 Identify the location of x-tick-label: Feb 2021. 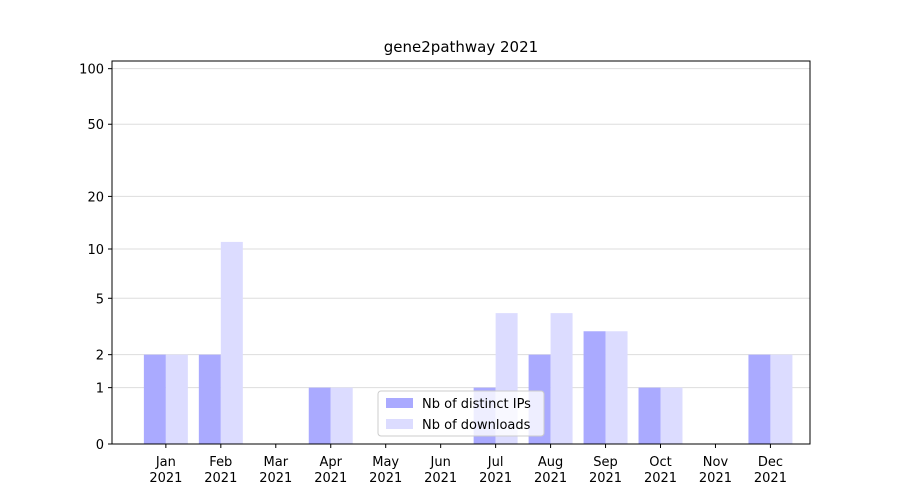
(220, 470).